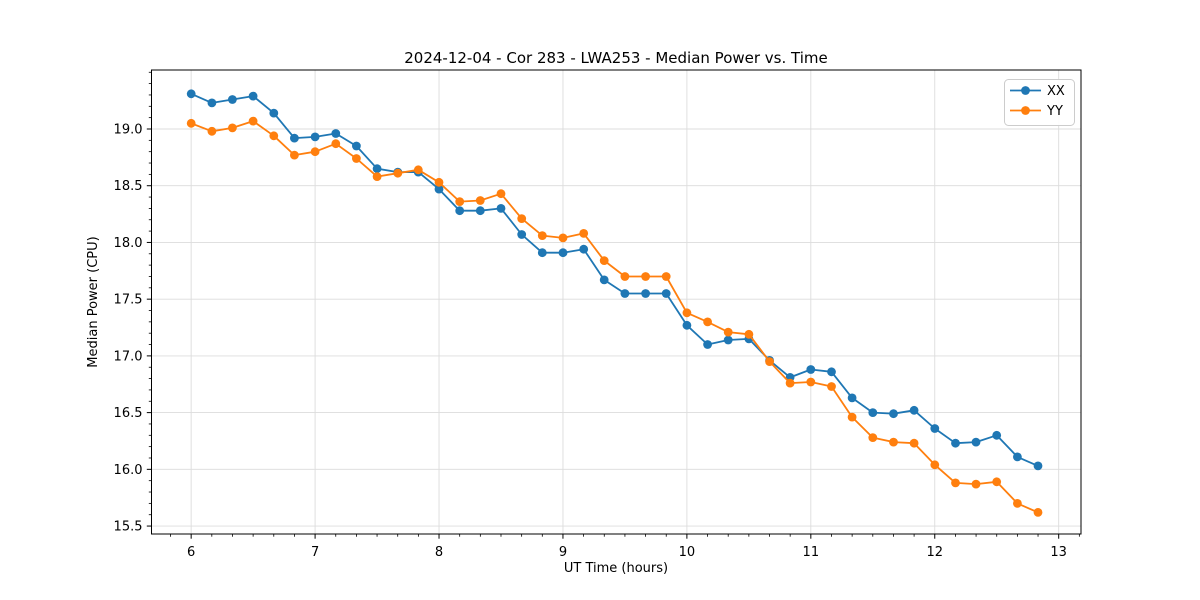 The height and width of the screenshot is (600, 1200). What do you see at coordinates (93, 301) in the screenshot?
I see `y-axis-label: Median Power (CPU)` at bounding box center [93, 301].